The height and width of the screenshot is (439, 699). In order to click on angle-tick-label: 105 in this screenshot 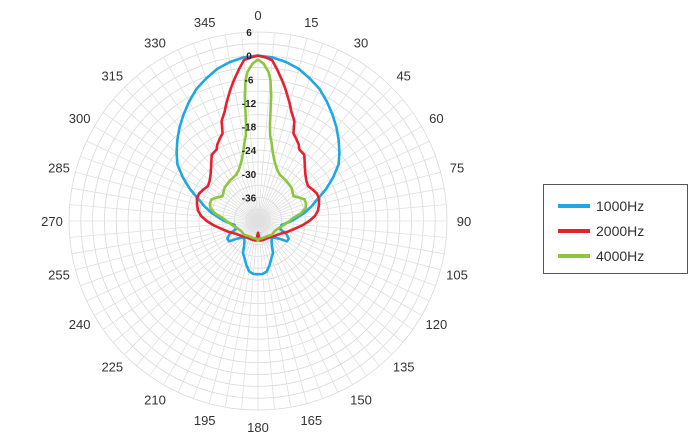, I will do `click(457, 274)`.